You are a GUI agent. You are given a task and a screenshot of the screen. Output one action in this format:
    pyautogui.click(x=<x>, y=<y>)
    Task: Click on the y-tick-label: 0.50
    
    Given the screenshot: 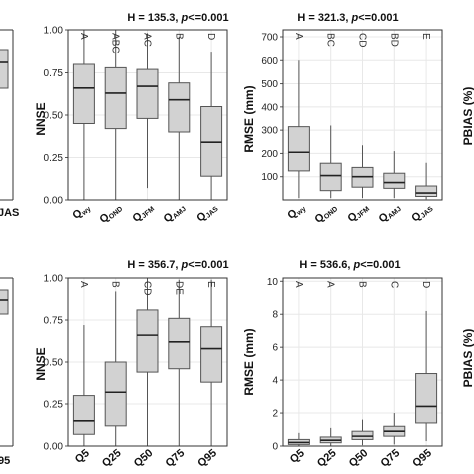 What is the action you would take?
    pyautogui.click(x=54, y=363)
    